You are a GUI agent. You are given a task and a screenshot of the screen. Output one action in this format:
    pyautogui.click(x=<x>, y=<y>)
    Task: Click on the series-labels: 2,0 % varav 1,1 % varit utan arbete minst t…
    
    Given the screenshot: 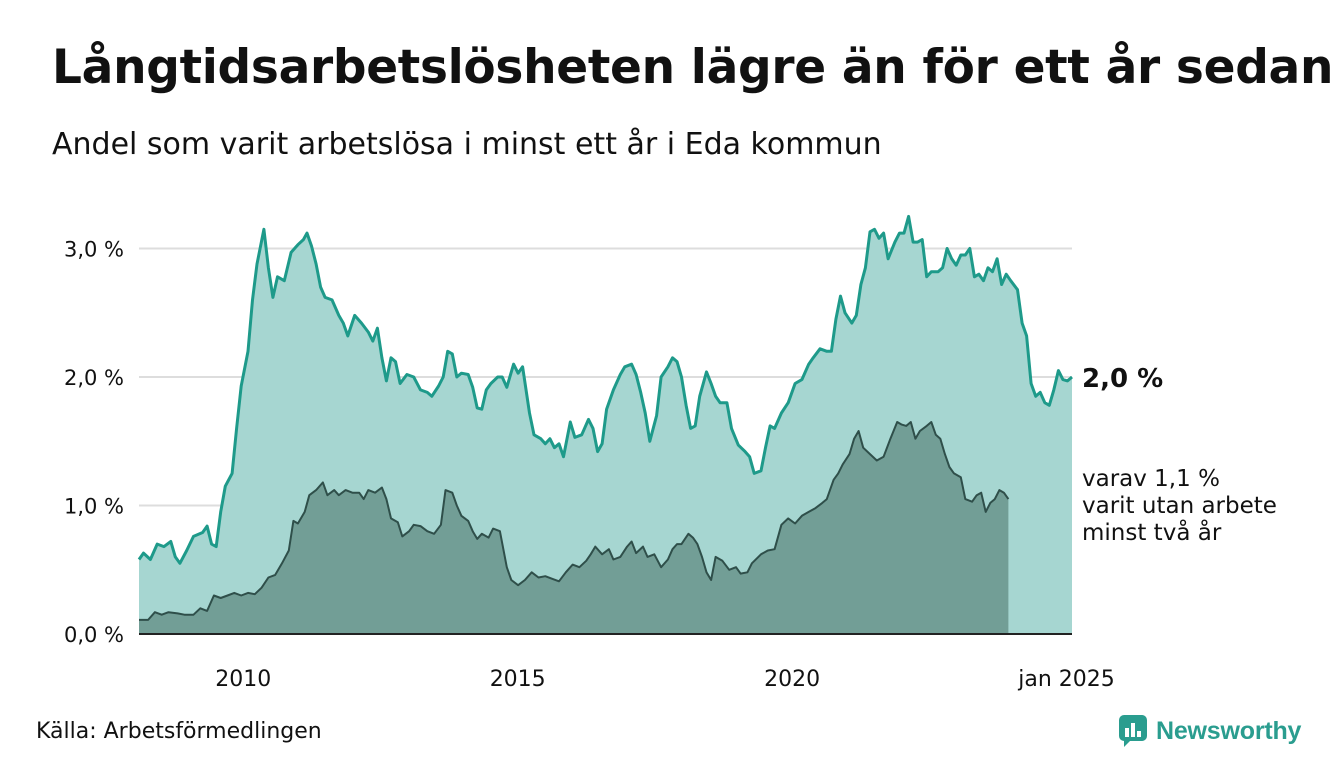 What is the action you would take?
    pyautogui.click(x=1179, y=455)
    